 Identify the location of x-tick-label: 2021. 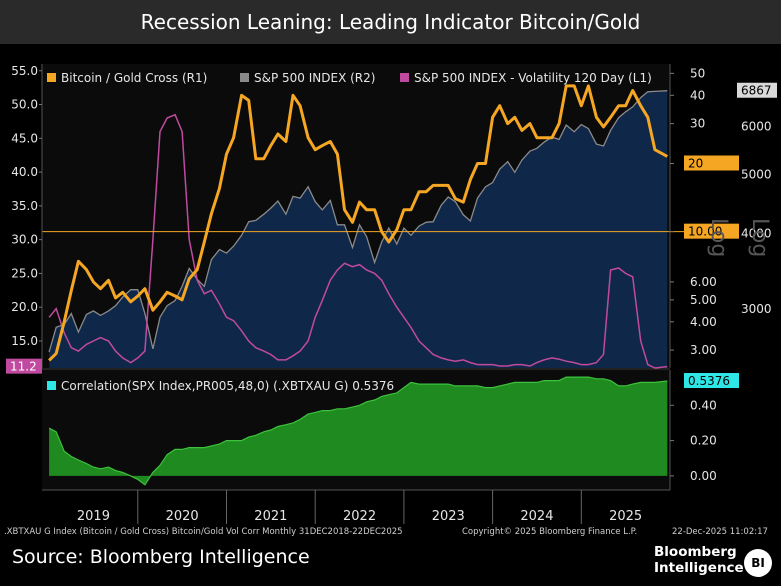
(270, 516).